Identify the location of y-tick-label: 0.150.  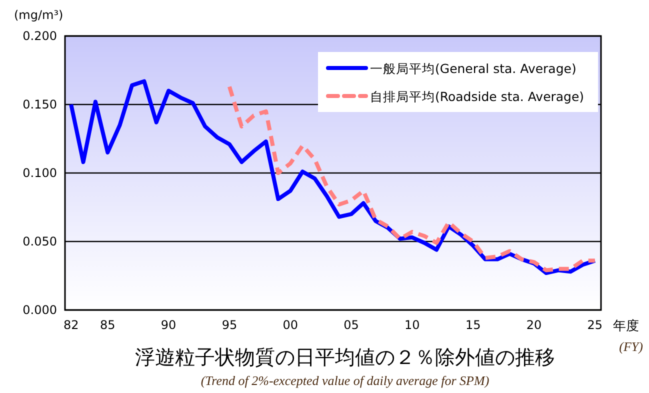
(39, 105).